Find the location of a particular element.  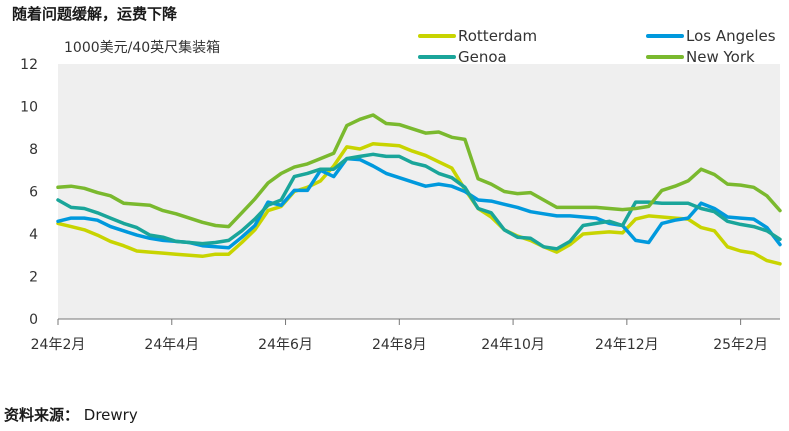

x-tick-label-3: 24年8月 is located at coordinates (399, 345).